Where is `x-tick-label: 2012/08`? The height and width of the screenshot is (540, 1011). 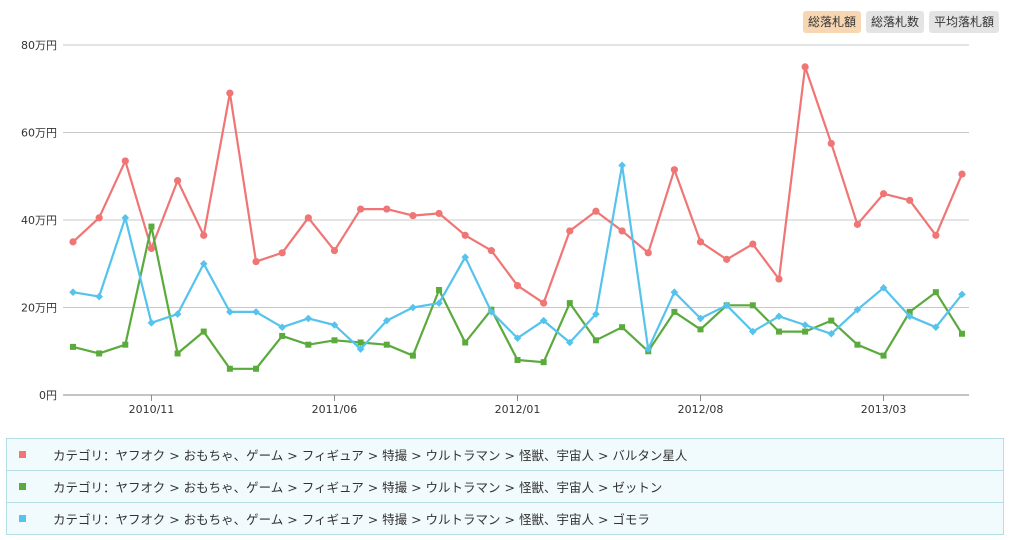
x-tick-label: 2012/08 is located at coordinates (701, 409).